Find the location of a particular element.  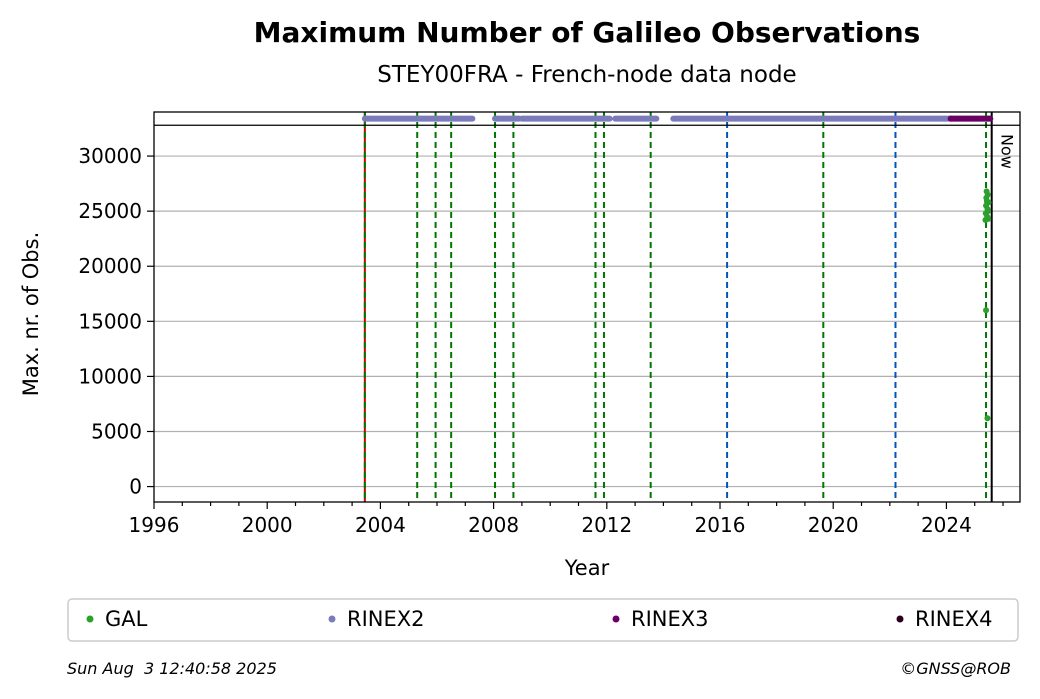

y-axis-label: Max. nr. of Obs. is located at coordinates (31, 314).